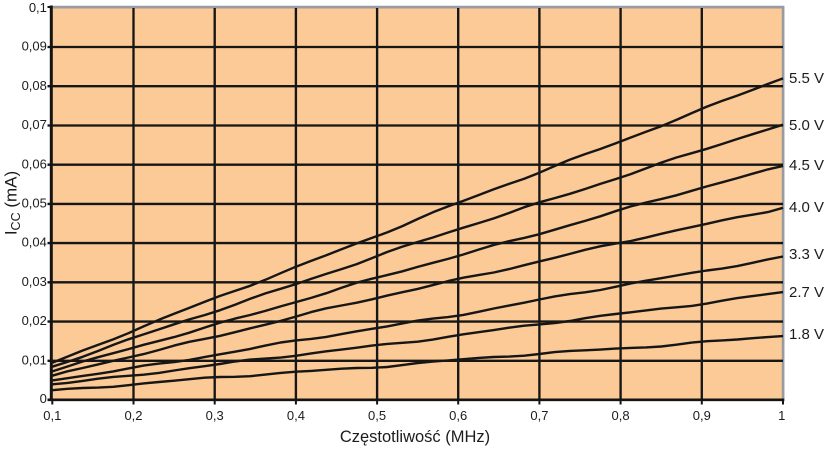 Image resolution: width=828 pixels, height=453 pixels. Describe the element at coordinates (133, 415) in the screenshot. I see `svg-text: 0,2` at that location.